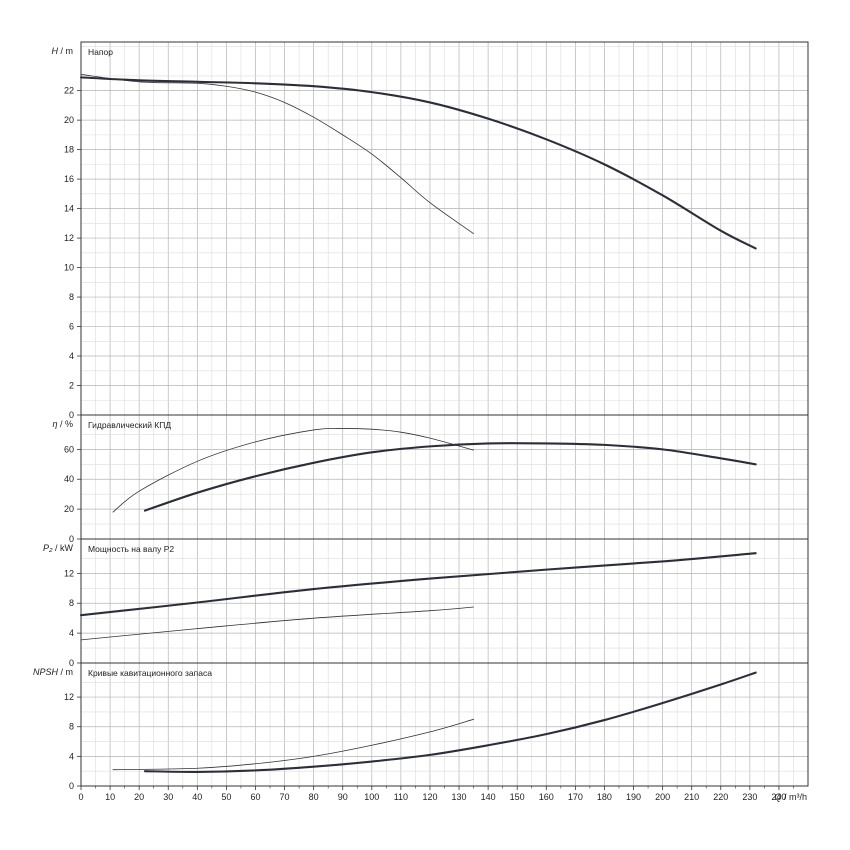 Image resolution: width=850 pixels, height=850 pixels. Describe the element at coordinates (67, 548) in the screenshot. I see `y-axis-unit: kW` at that location.